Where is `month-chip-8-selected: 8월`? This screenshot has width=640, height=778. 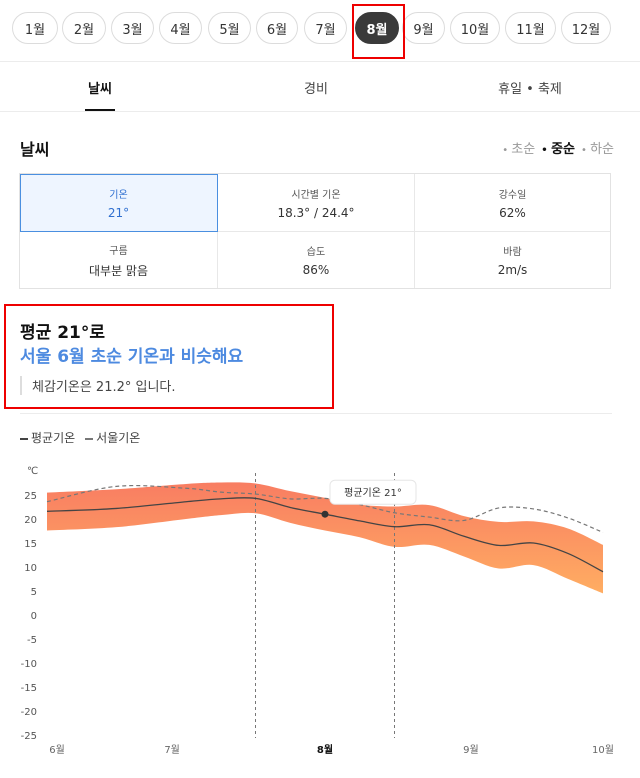 month-chip-8-selected: 8월 is located at coordinates (377, 28).